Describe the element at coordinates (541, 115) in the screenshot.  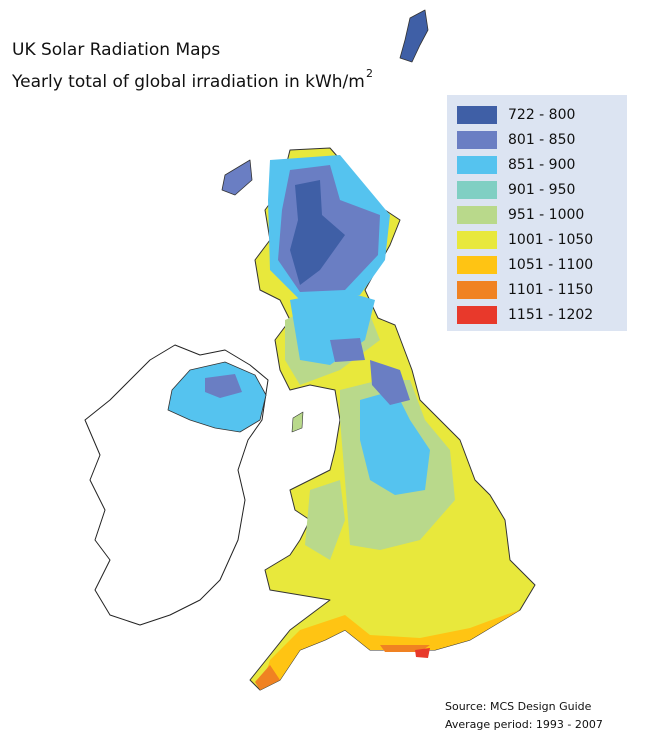
I see `legend-label: 722 - 800` at that location.